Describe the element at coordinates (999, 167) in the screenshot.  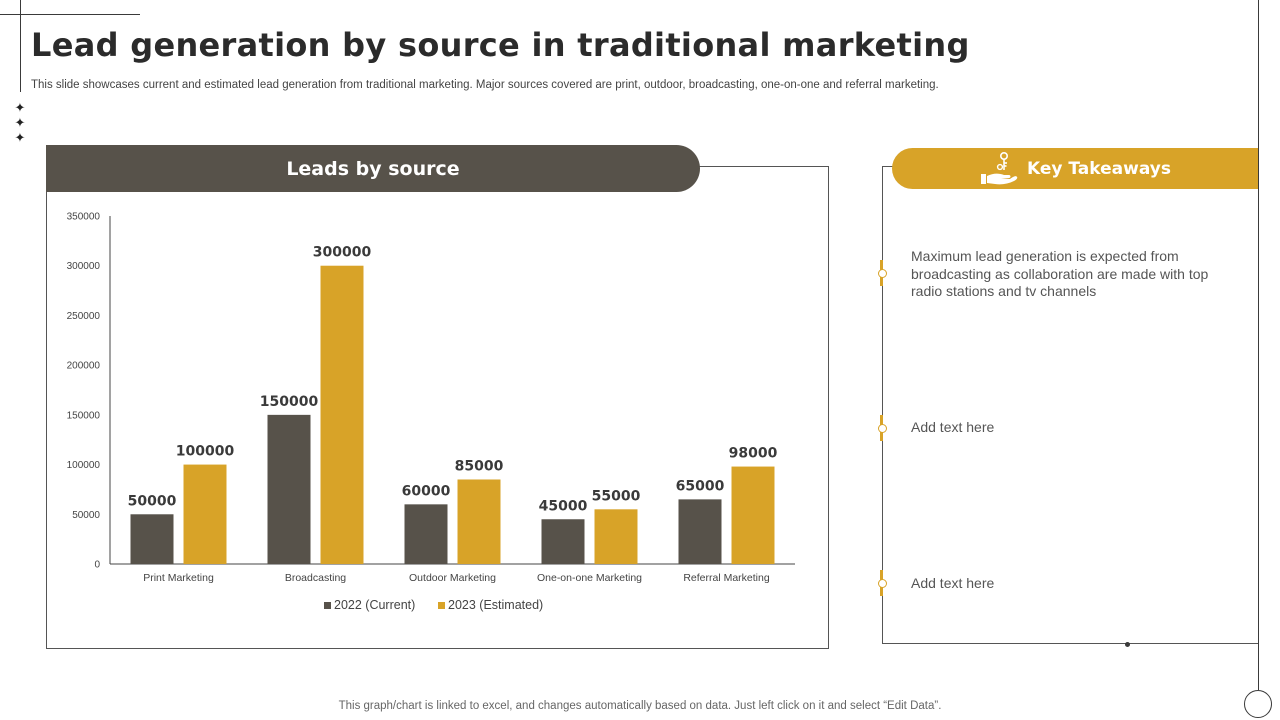
I see `hand-key-icon` at that location.